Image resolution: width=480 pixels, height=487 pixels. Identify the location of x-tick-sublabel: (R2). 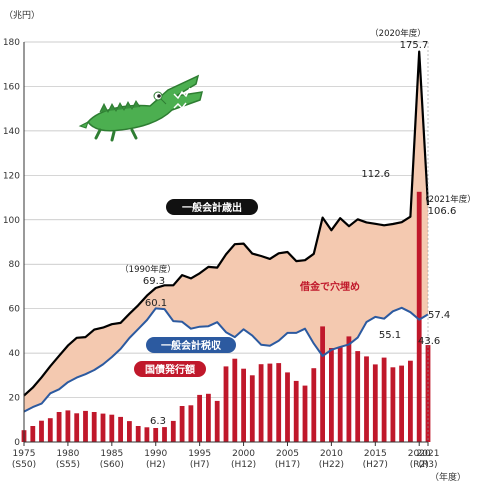
(419, 465).